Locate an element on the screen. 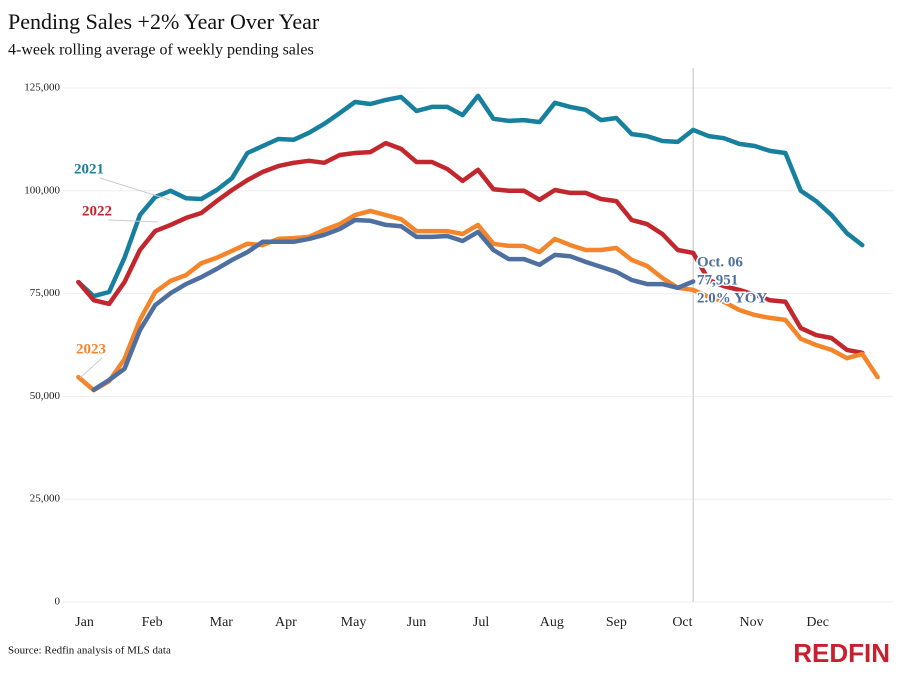 This screenshot has height=675, width=900. annotation-text: Oct. 06 is located at coordinates (720, 262).